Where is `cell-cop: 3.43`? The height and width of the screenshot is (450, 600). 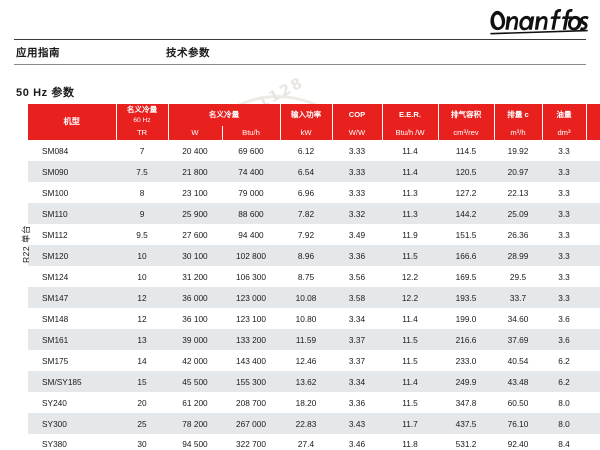
cell-cop: 3.43 is located at coordinates (357, 423).